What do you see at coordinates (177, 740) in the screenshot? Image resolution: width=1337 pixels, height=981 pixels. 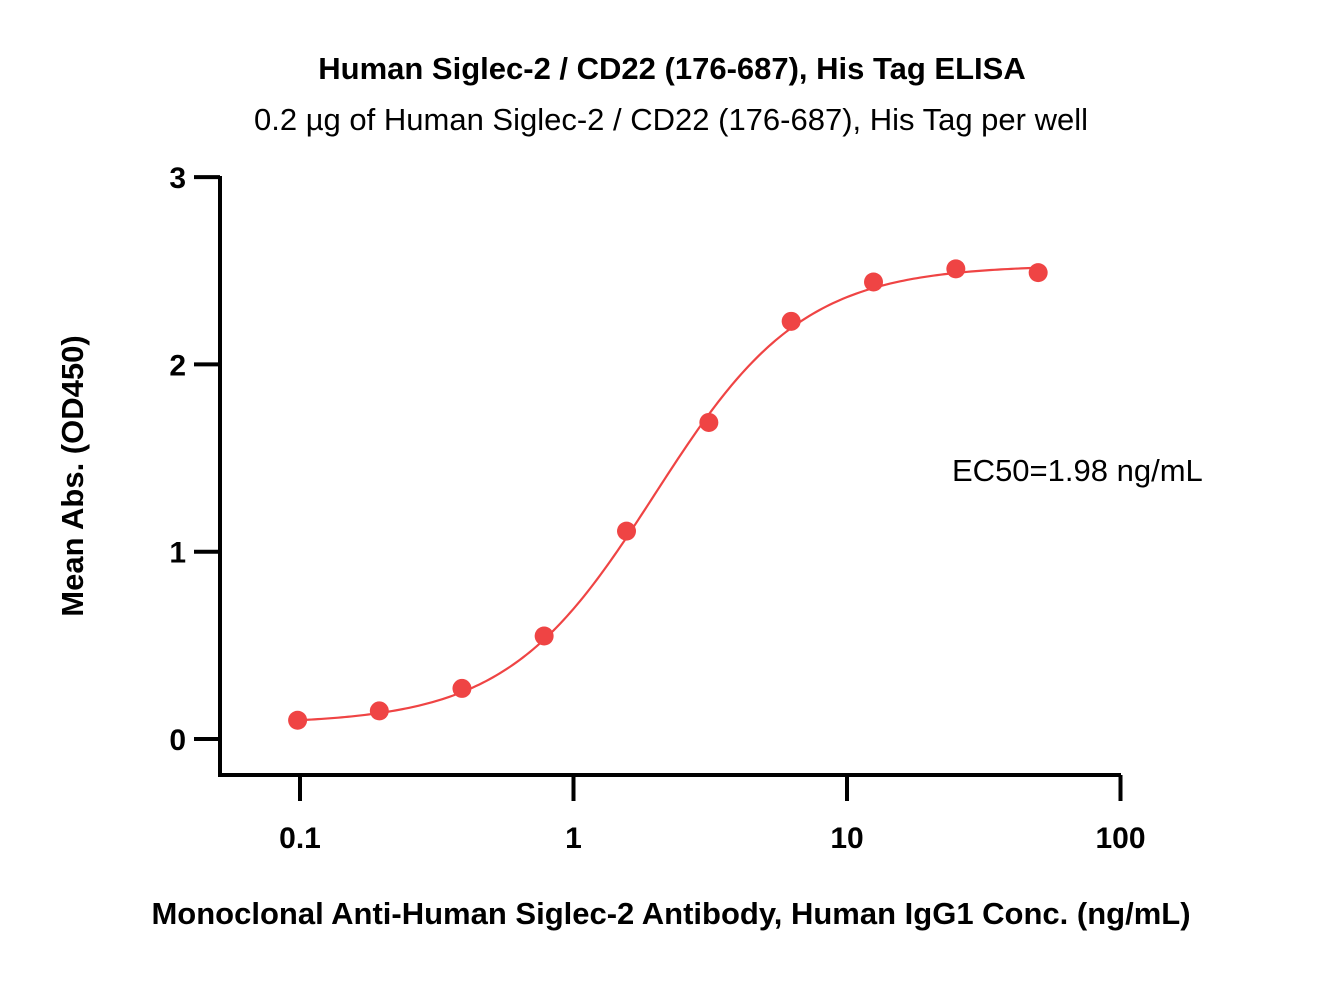 I see `y-tick-label: 0` at bounding box center [177, 740].